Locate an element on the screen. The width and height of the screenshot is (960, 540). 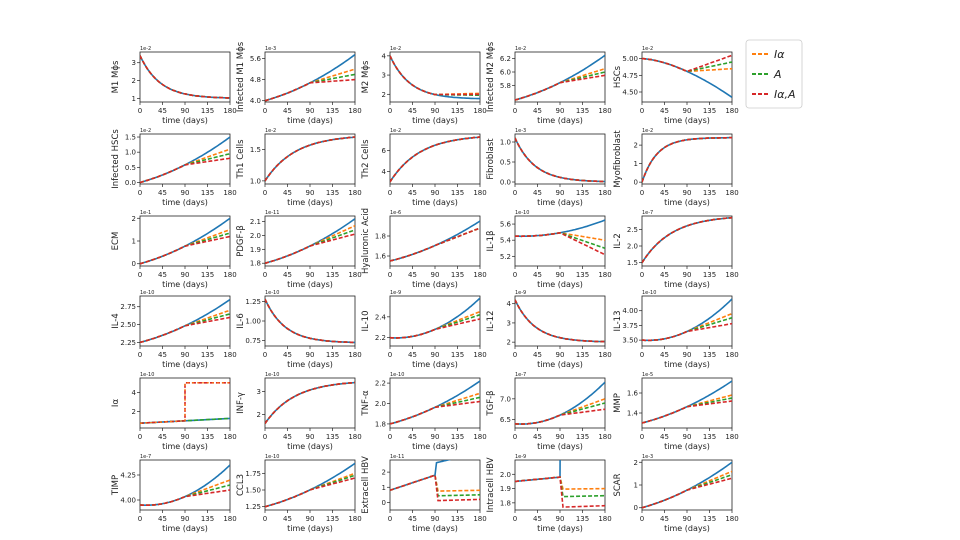
y-tick-label: 4.25 is located at coordinates (128, 476).